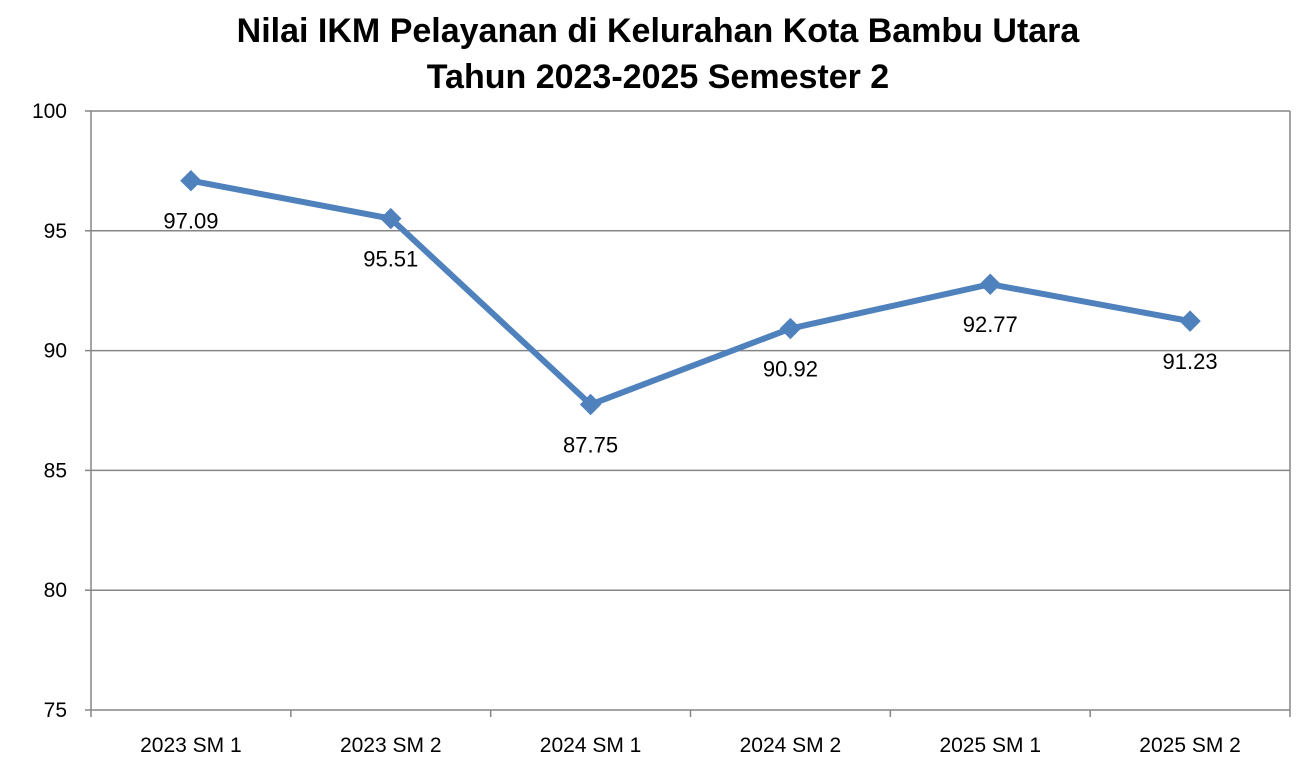 The height and width of the screenshot is (778, 1316). What do you see at coordinates (590, 445) in the screenshot?
I see `data-label: 87.75` at bounding box center [590, 445].